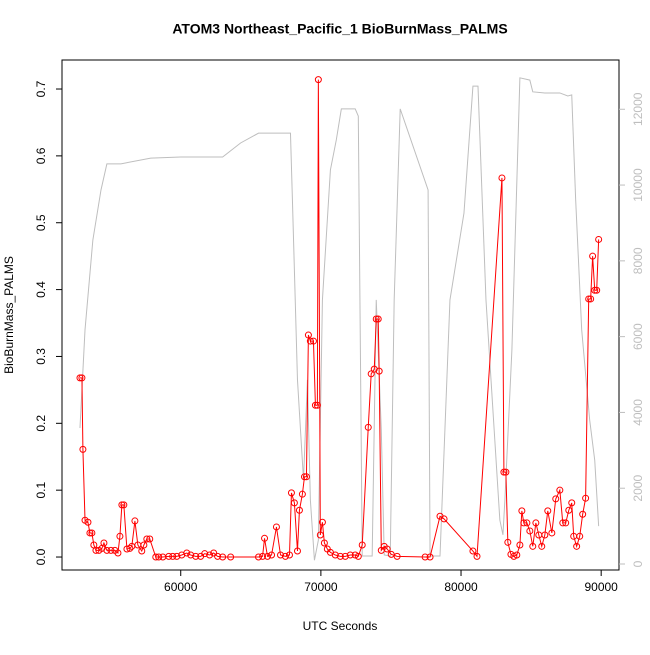 The height and width of the screenshot is (655, 650). I want to click on y2-tick-label: 0, so click(638, 563).